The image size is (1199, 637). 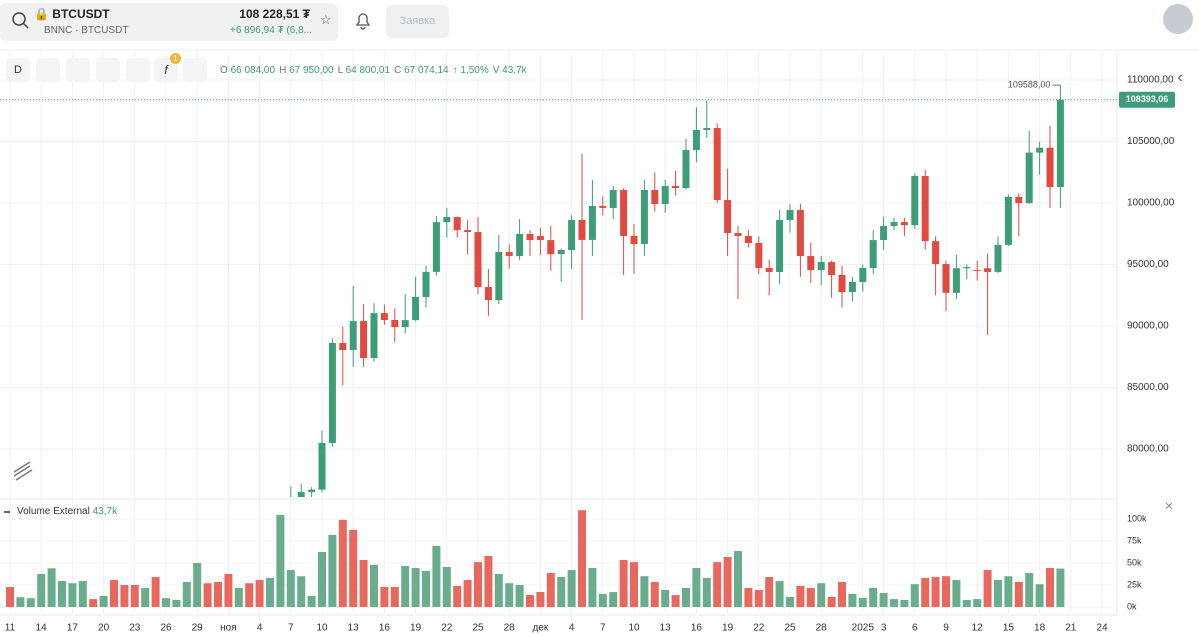 I want to click on x-tick-label: 19, so click(x=416, y=628).